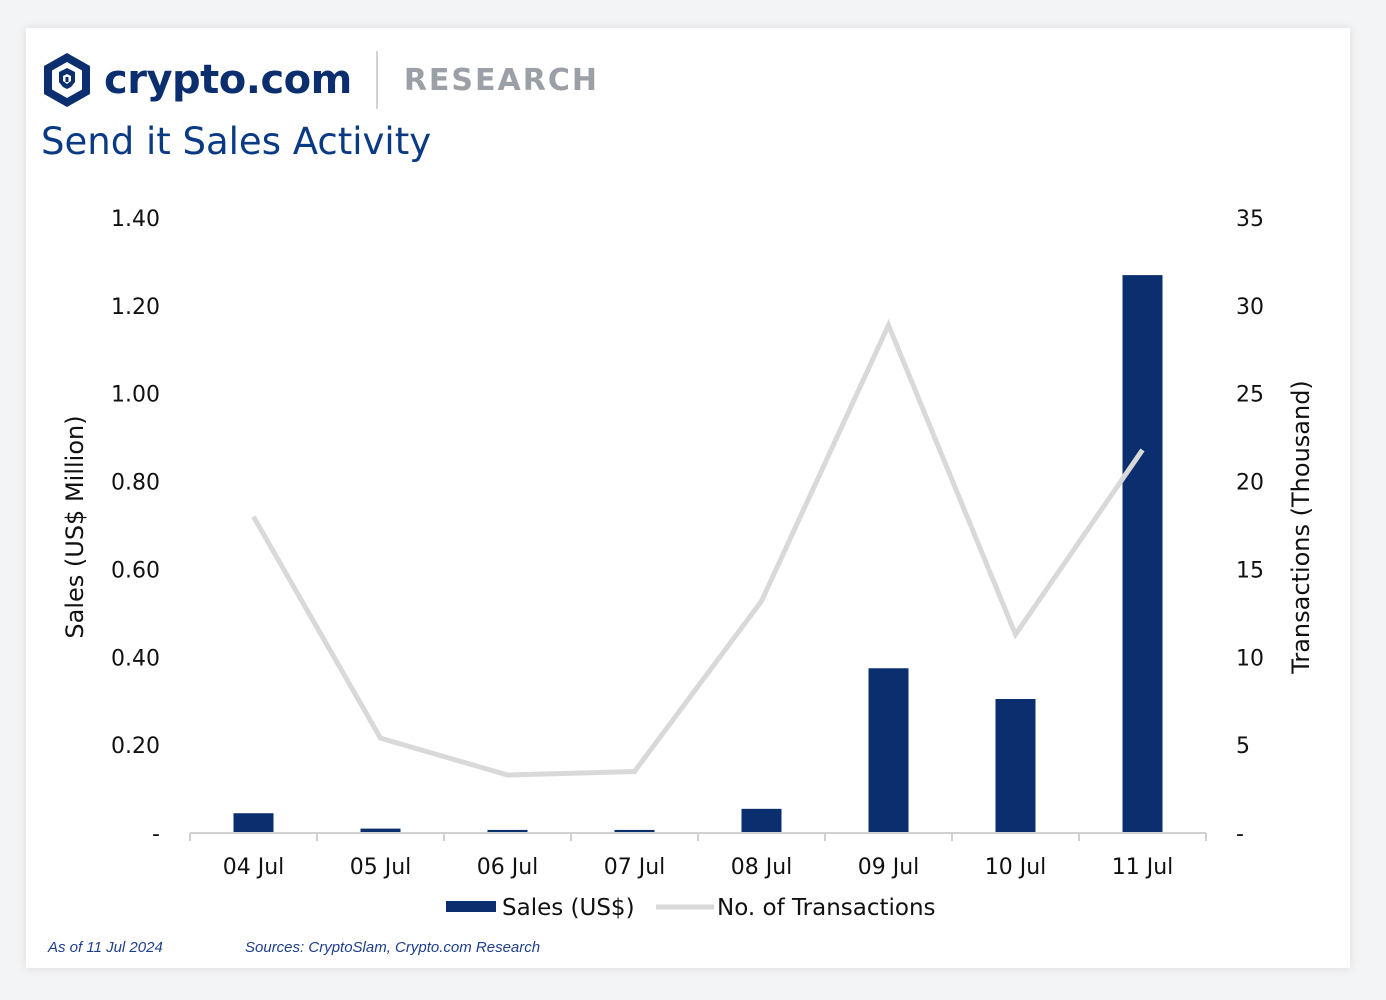 The image size is (1386, 1000). Describe the element at coordinates (228, 80) in the screenshot. I see `brand-name: crypto.com` at that location.